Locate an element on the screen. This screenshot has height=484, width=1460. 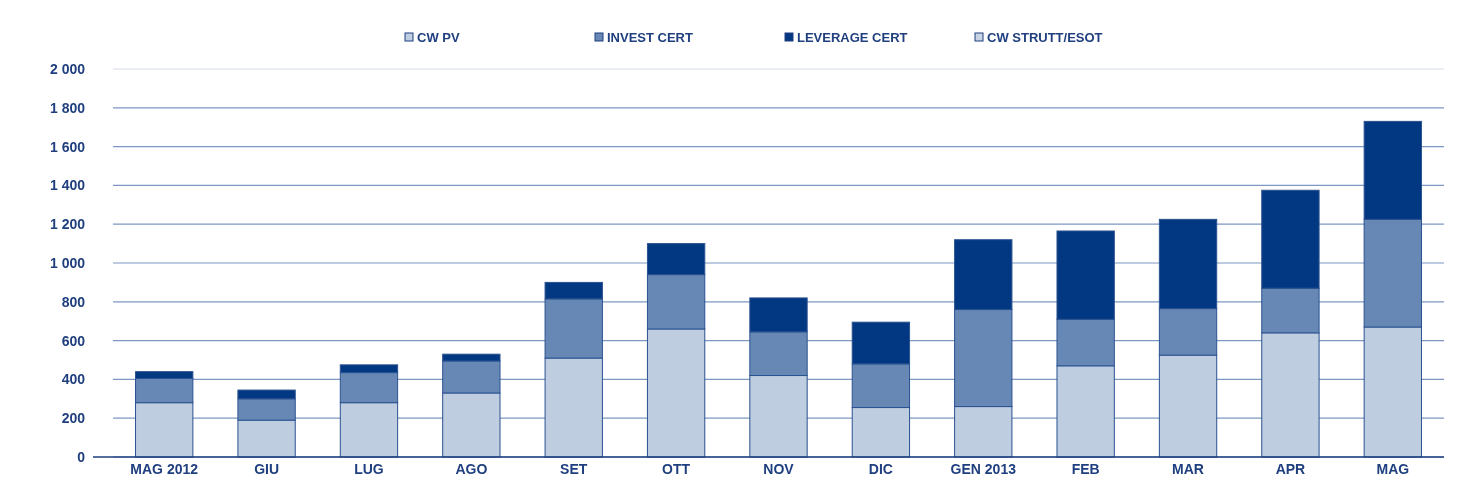
y-tick-label: 200 is located at coordinates (73, 418).